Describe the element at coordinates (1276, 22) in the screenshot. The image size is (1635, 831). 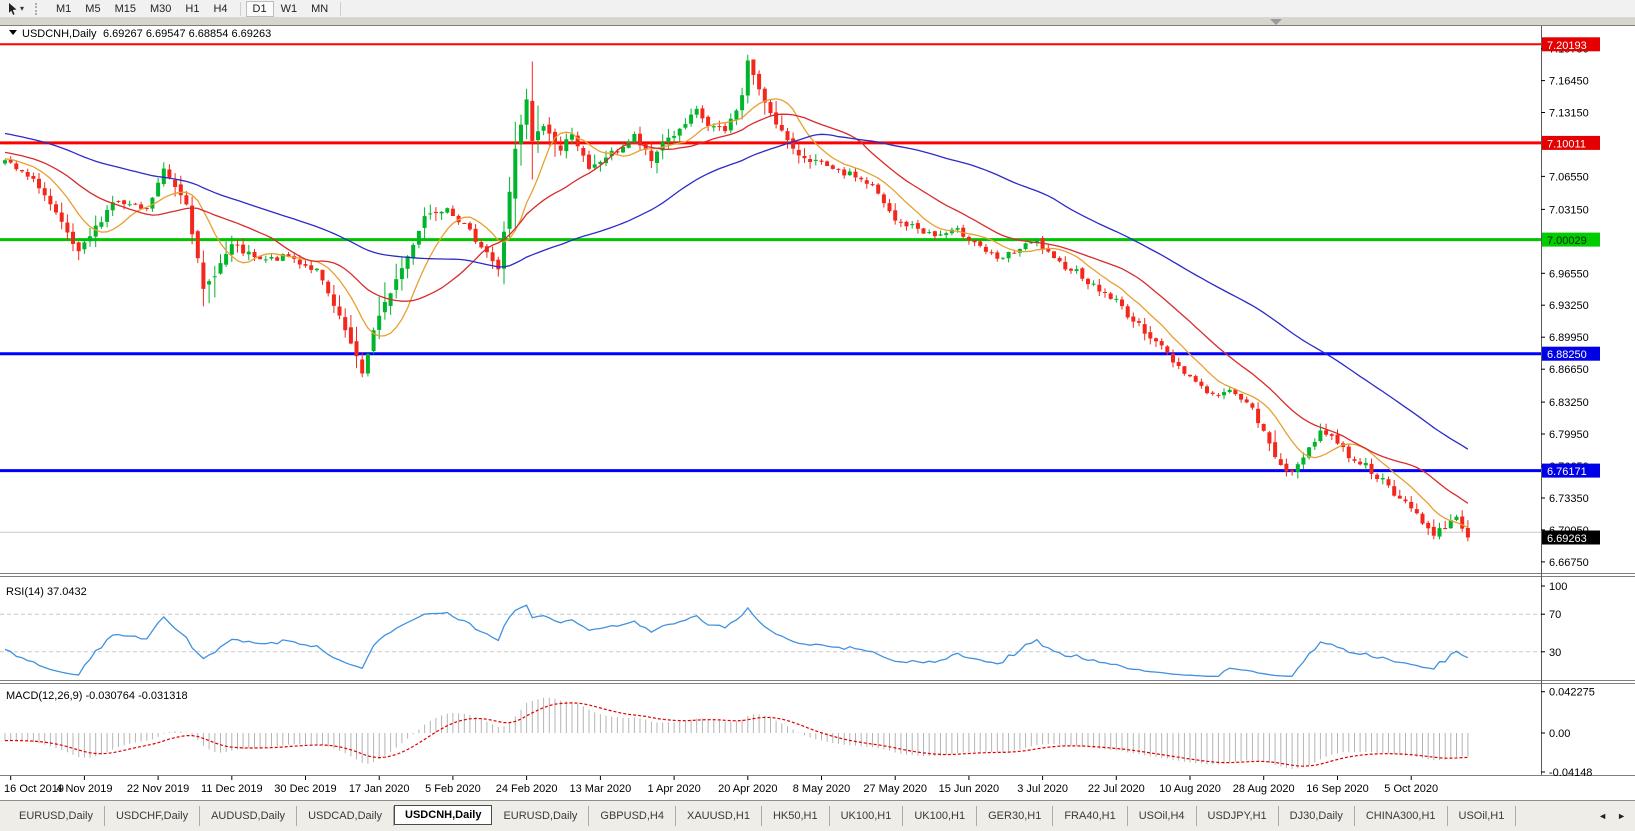
I see `chart-scrollbar-thumb` at that location.